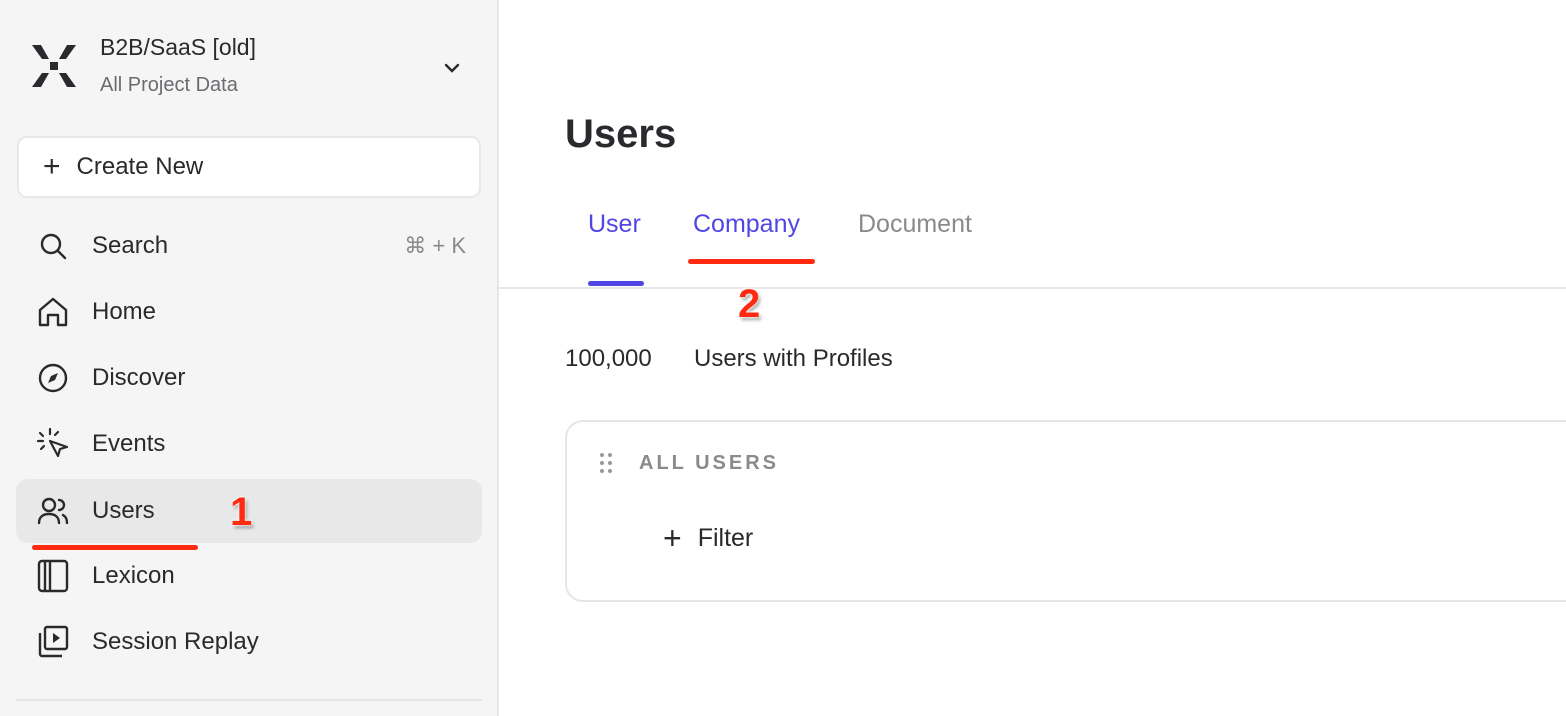  Describe the element at coordinates (614, 224) in the screenshot. I see `tab-user: User` at that location.